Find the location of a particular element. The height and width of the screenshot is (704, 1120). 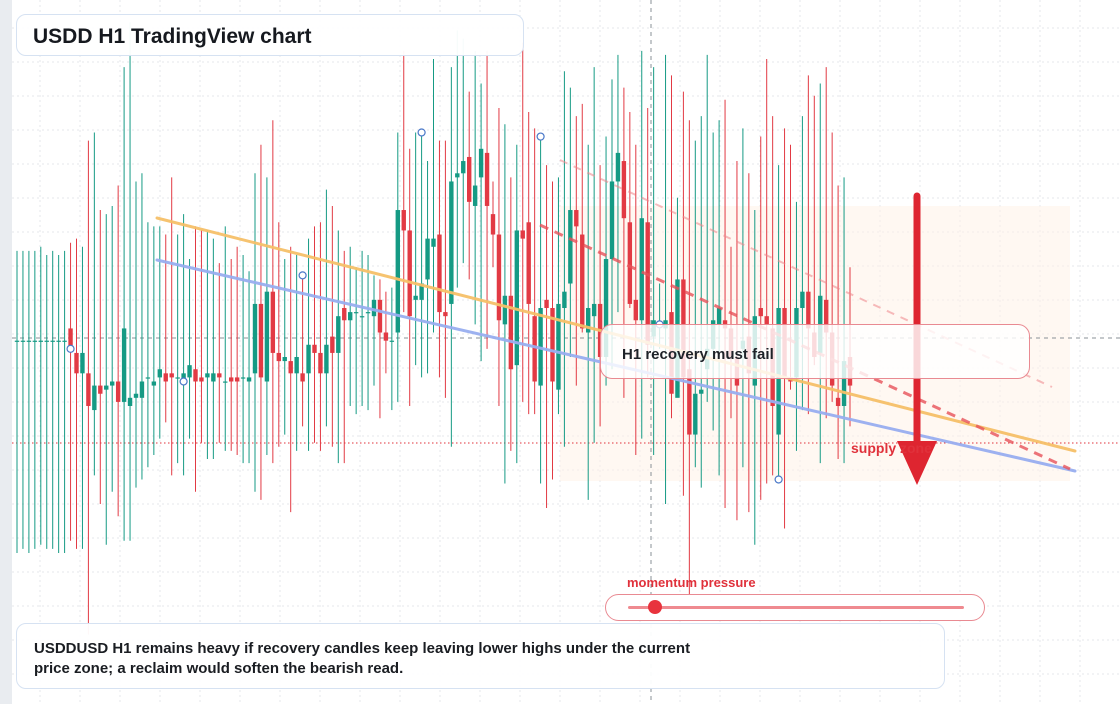

title-panel: USDD H1 TradingView chart is located at coordinates (270, 35).